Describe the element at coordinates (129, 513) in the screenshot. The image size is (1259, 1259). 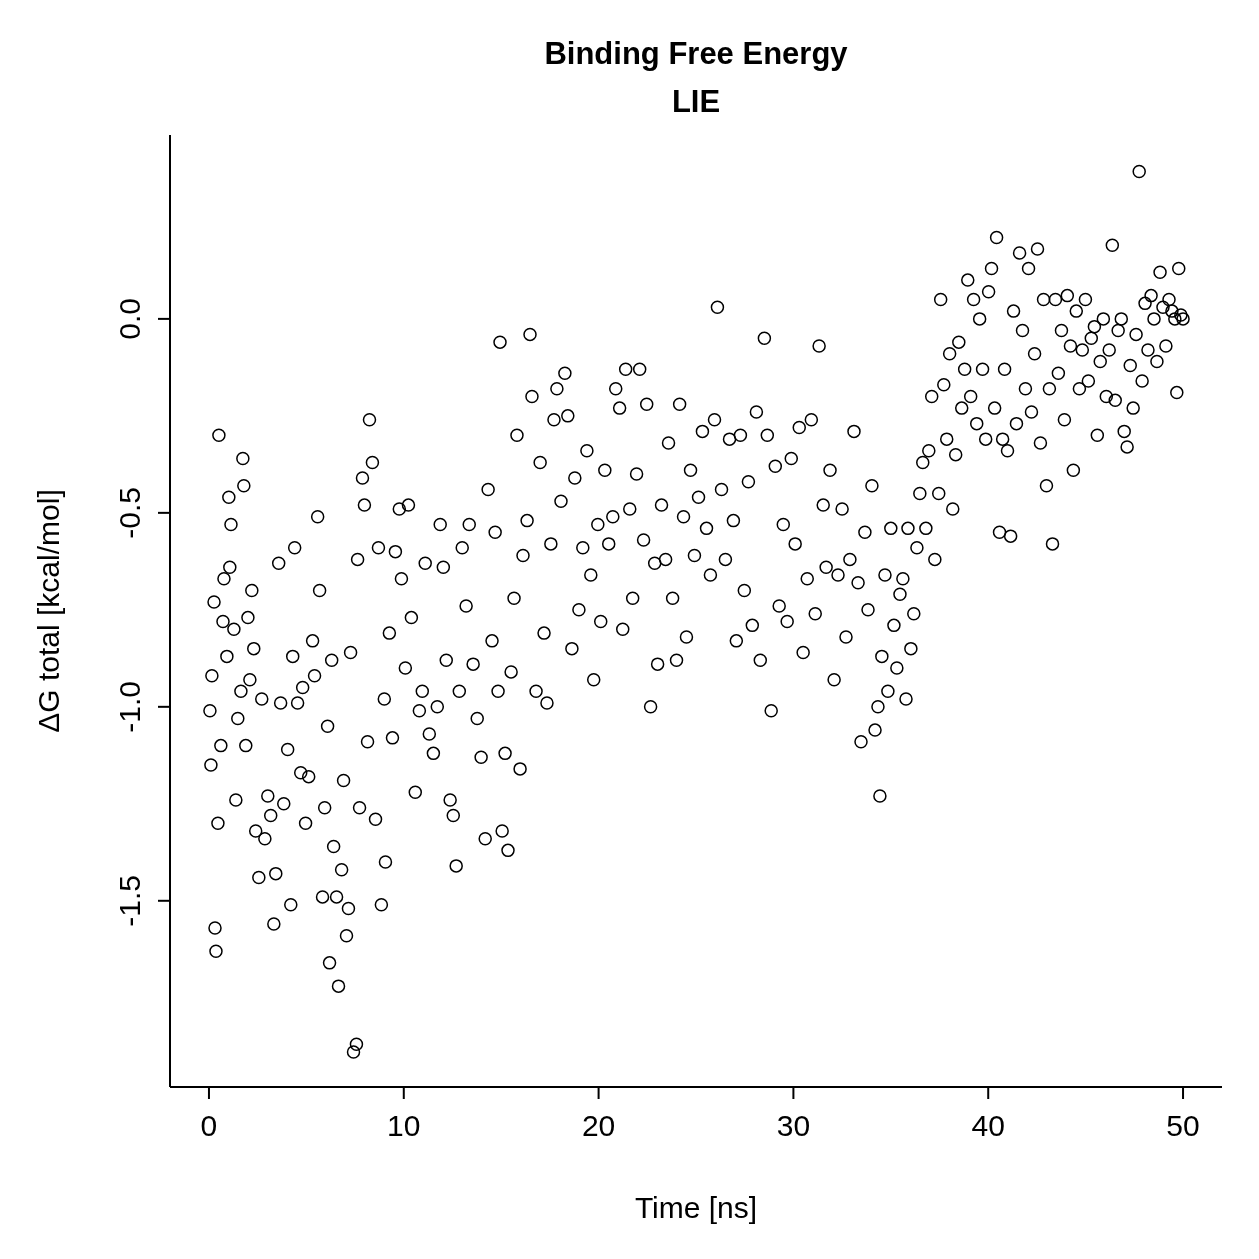
I see `y-tick-label: -0.5` at that location.